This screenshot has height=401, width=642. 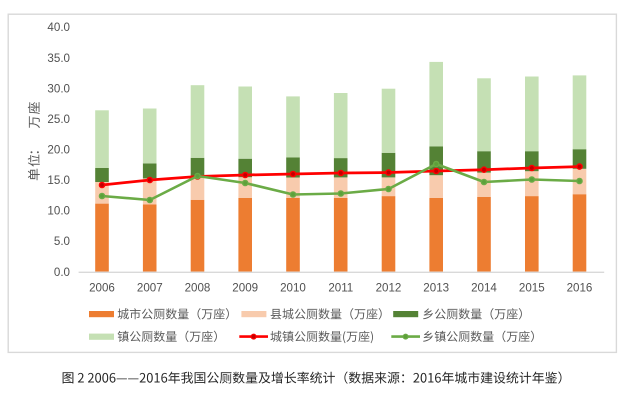 What do you see at coordinates (245, 288) in the screenshot?
I see `svg-text: 2009` at bounding box center [245, 288].